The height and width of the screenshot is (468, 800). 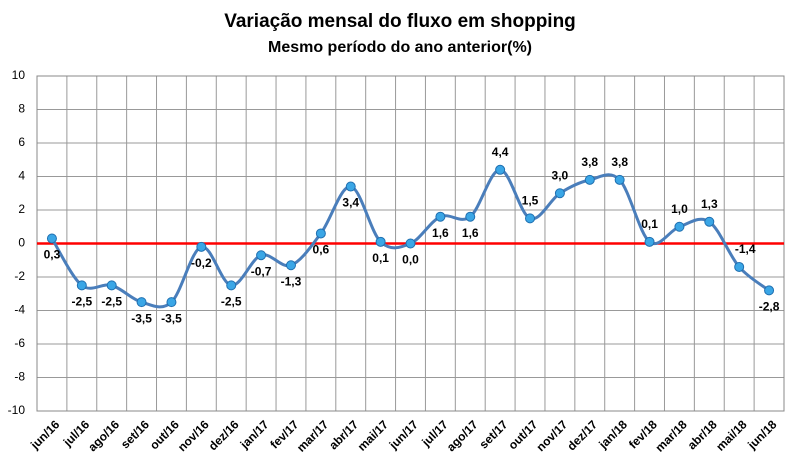 I want to click on x-tick-label: dez/16, so click(x=224, y=435).